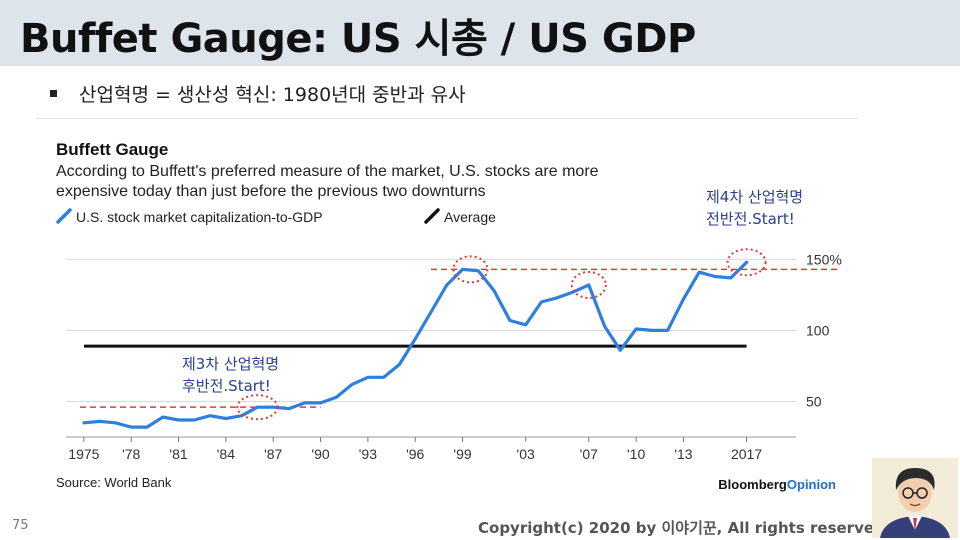  I want to click on x-tick-label: '03, so click(526, 454).